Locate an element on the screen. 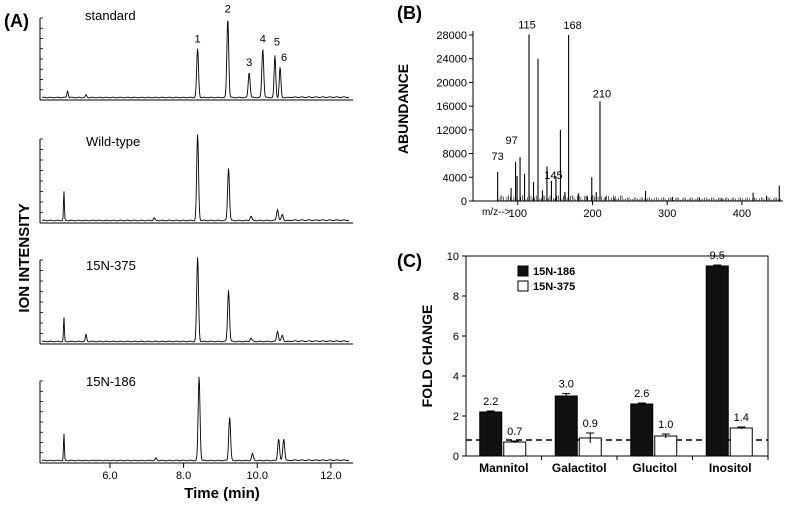 Image resolution: width=800 pixels, height=509 pixels. category-label: Glucitol is located at coordinates (654, 468).